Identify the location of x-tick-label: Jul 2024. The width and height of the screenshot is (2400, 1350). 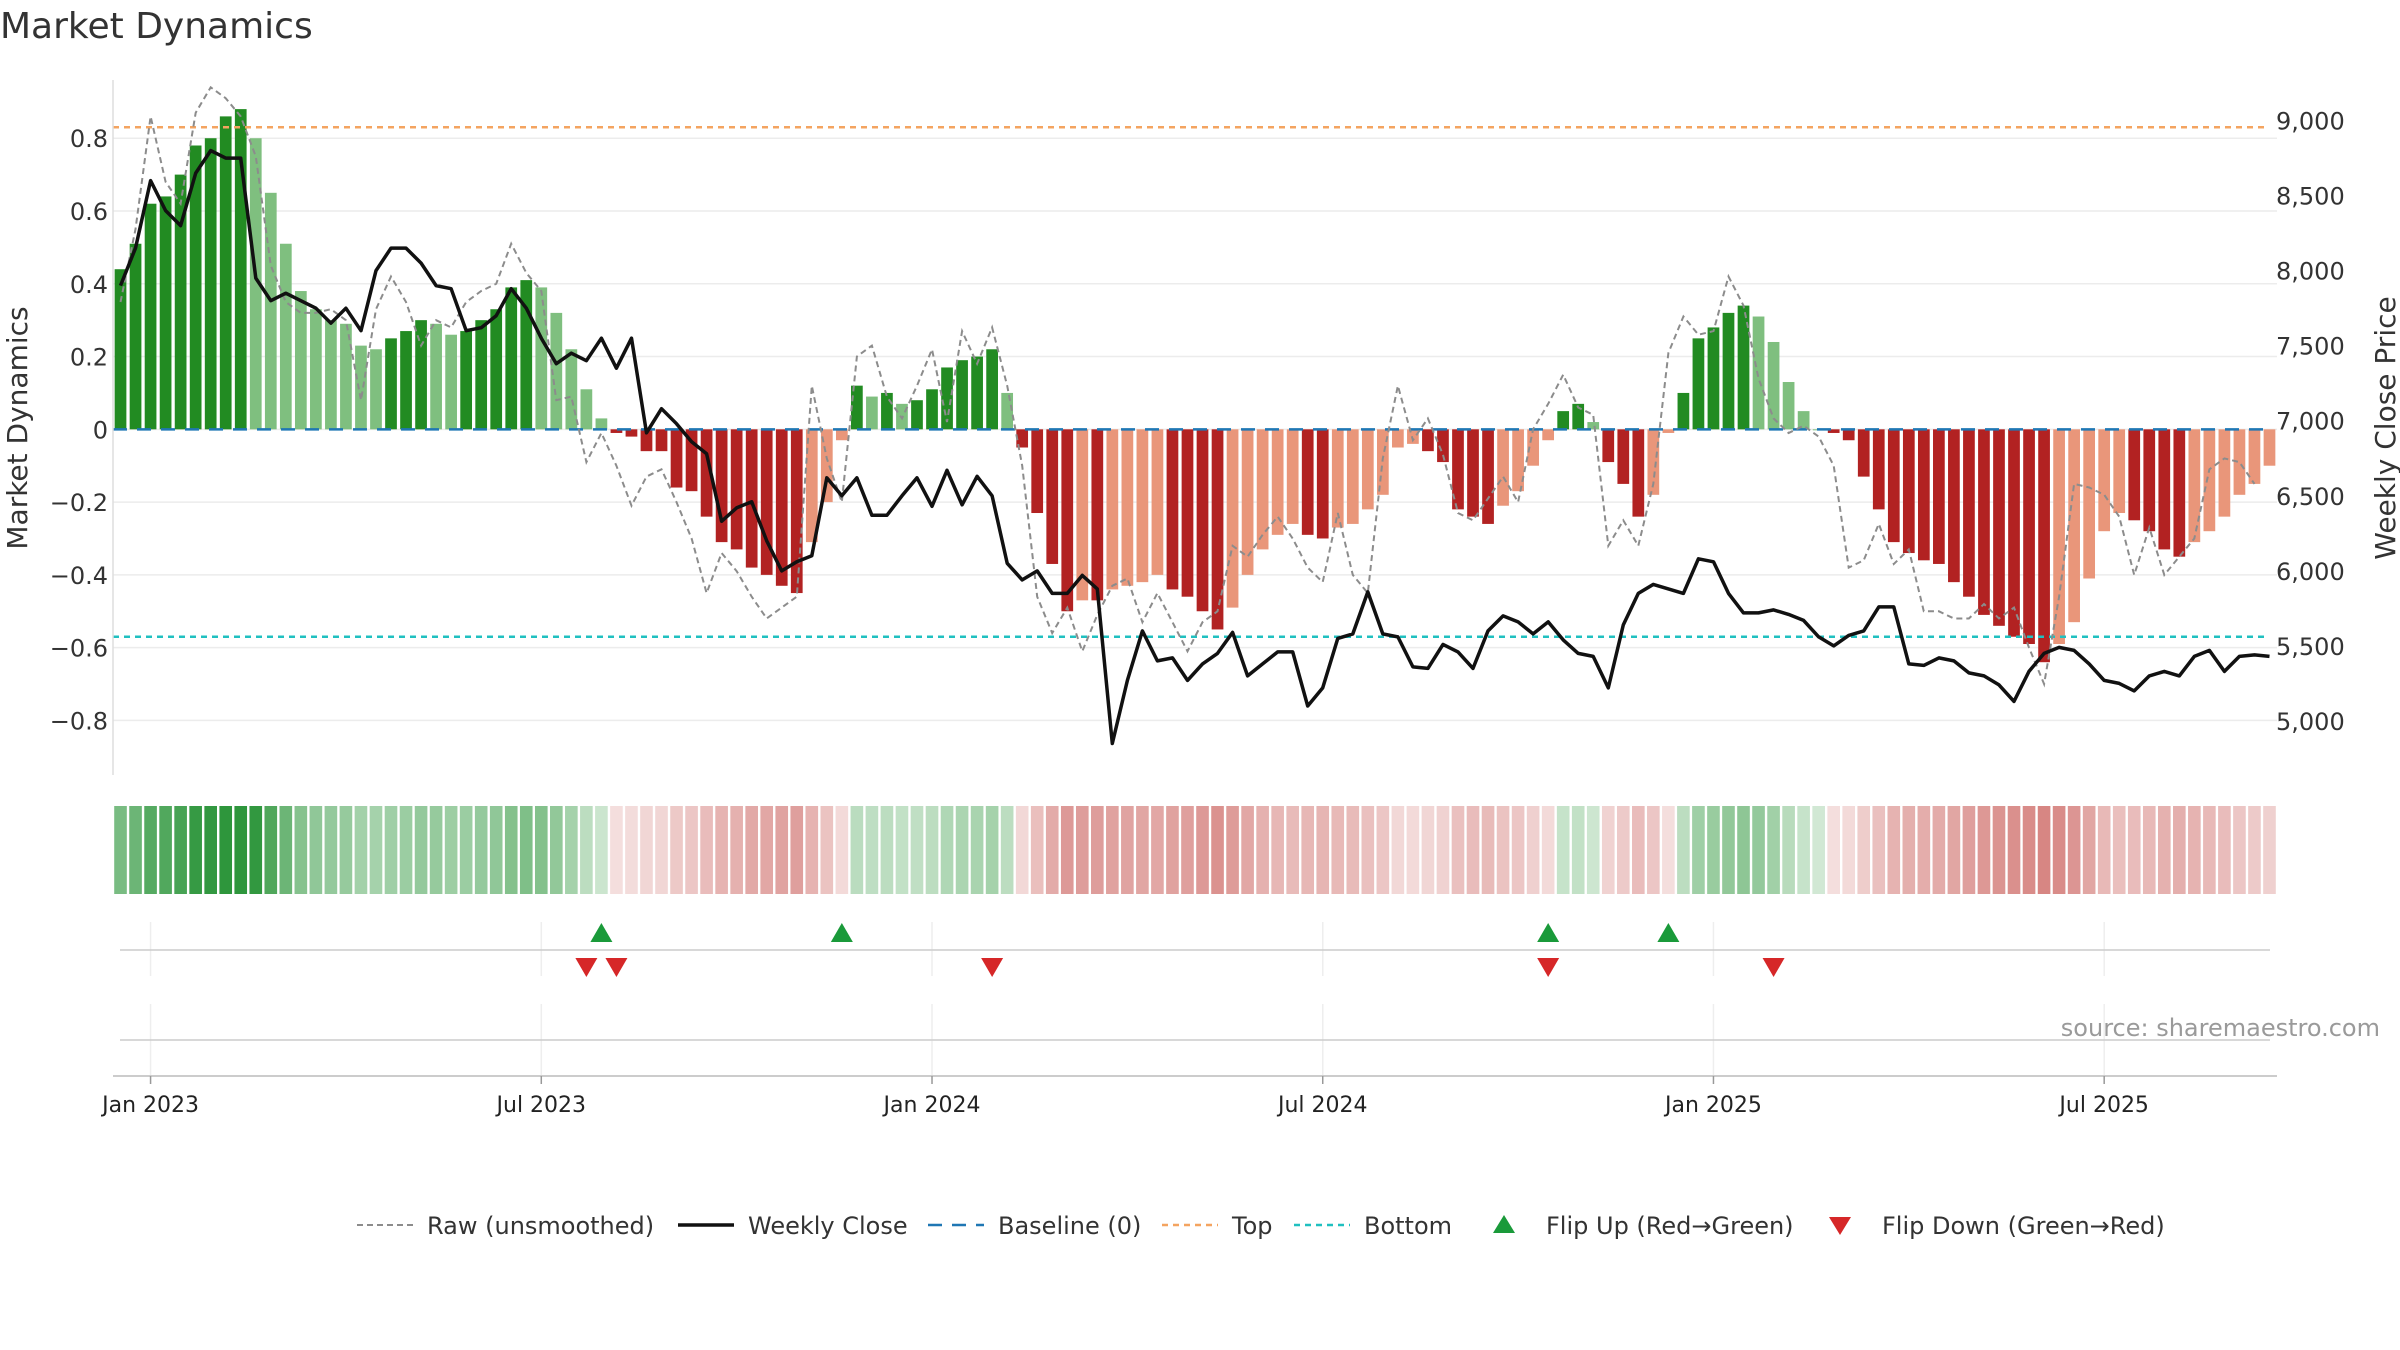
(1322, 1105).